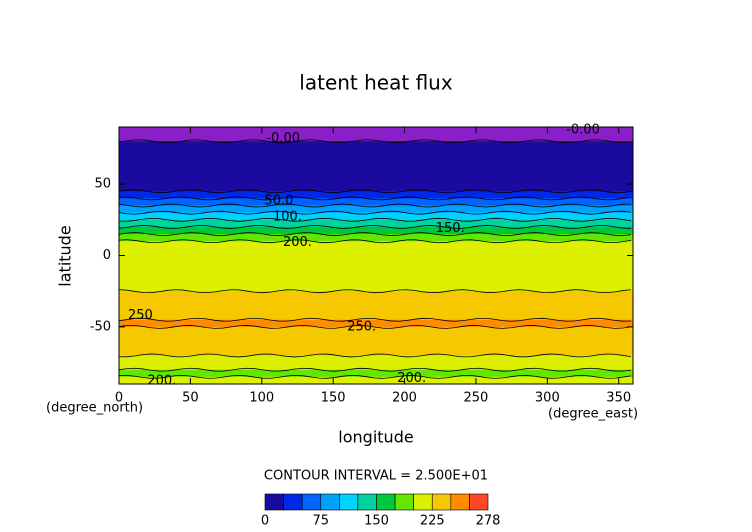 This screenshot has height=532, width=752. I want to click on x-tick-label: 50, so click(190, 398).